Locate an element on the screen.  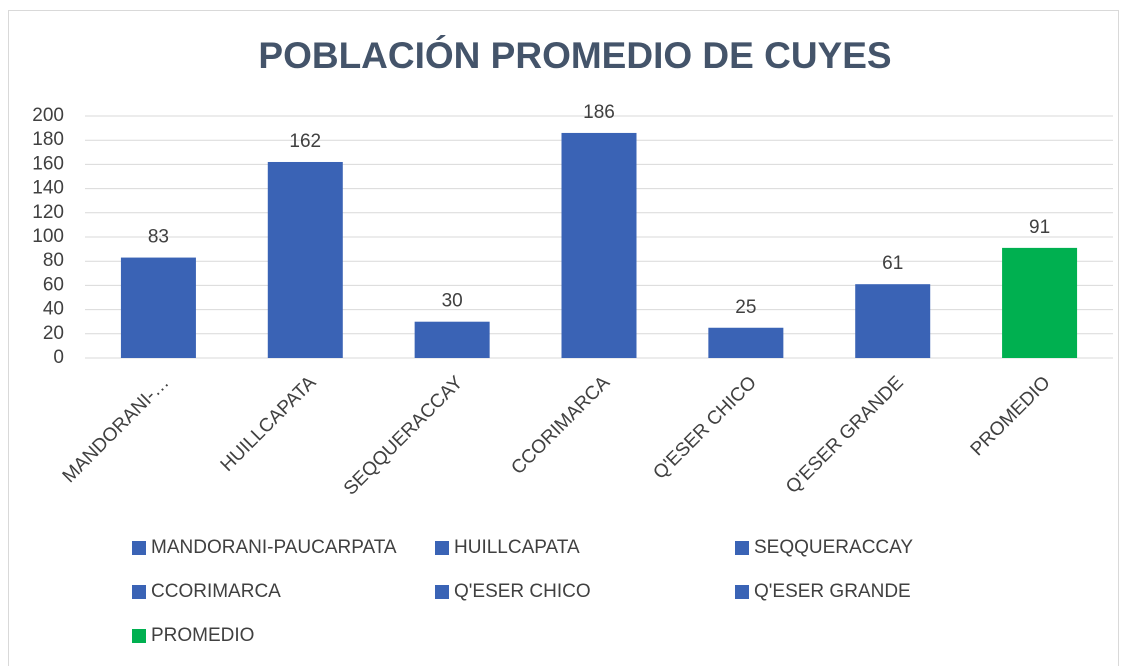
y-tick-label: 100 is located at coordinates (48, 236).